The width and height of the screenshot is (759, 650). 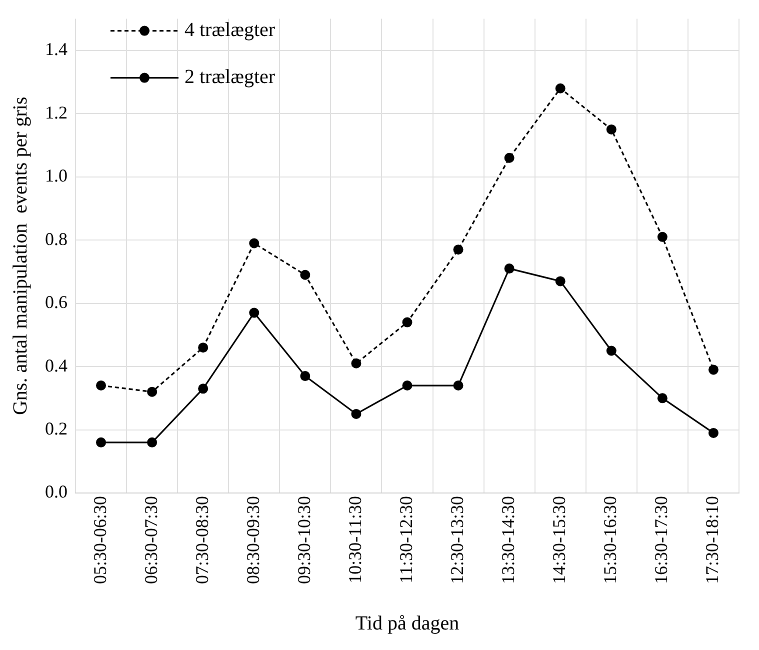 I want to click on y-tick-label: 0.0, so click(x=56, y=492).